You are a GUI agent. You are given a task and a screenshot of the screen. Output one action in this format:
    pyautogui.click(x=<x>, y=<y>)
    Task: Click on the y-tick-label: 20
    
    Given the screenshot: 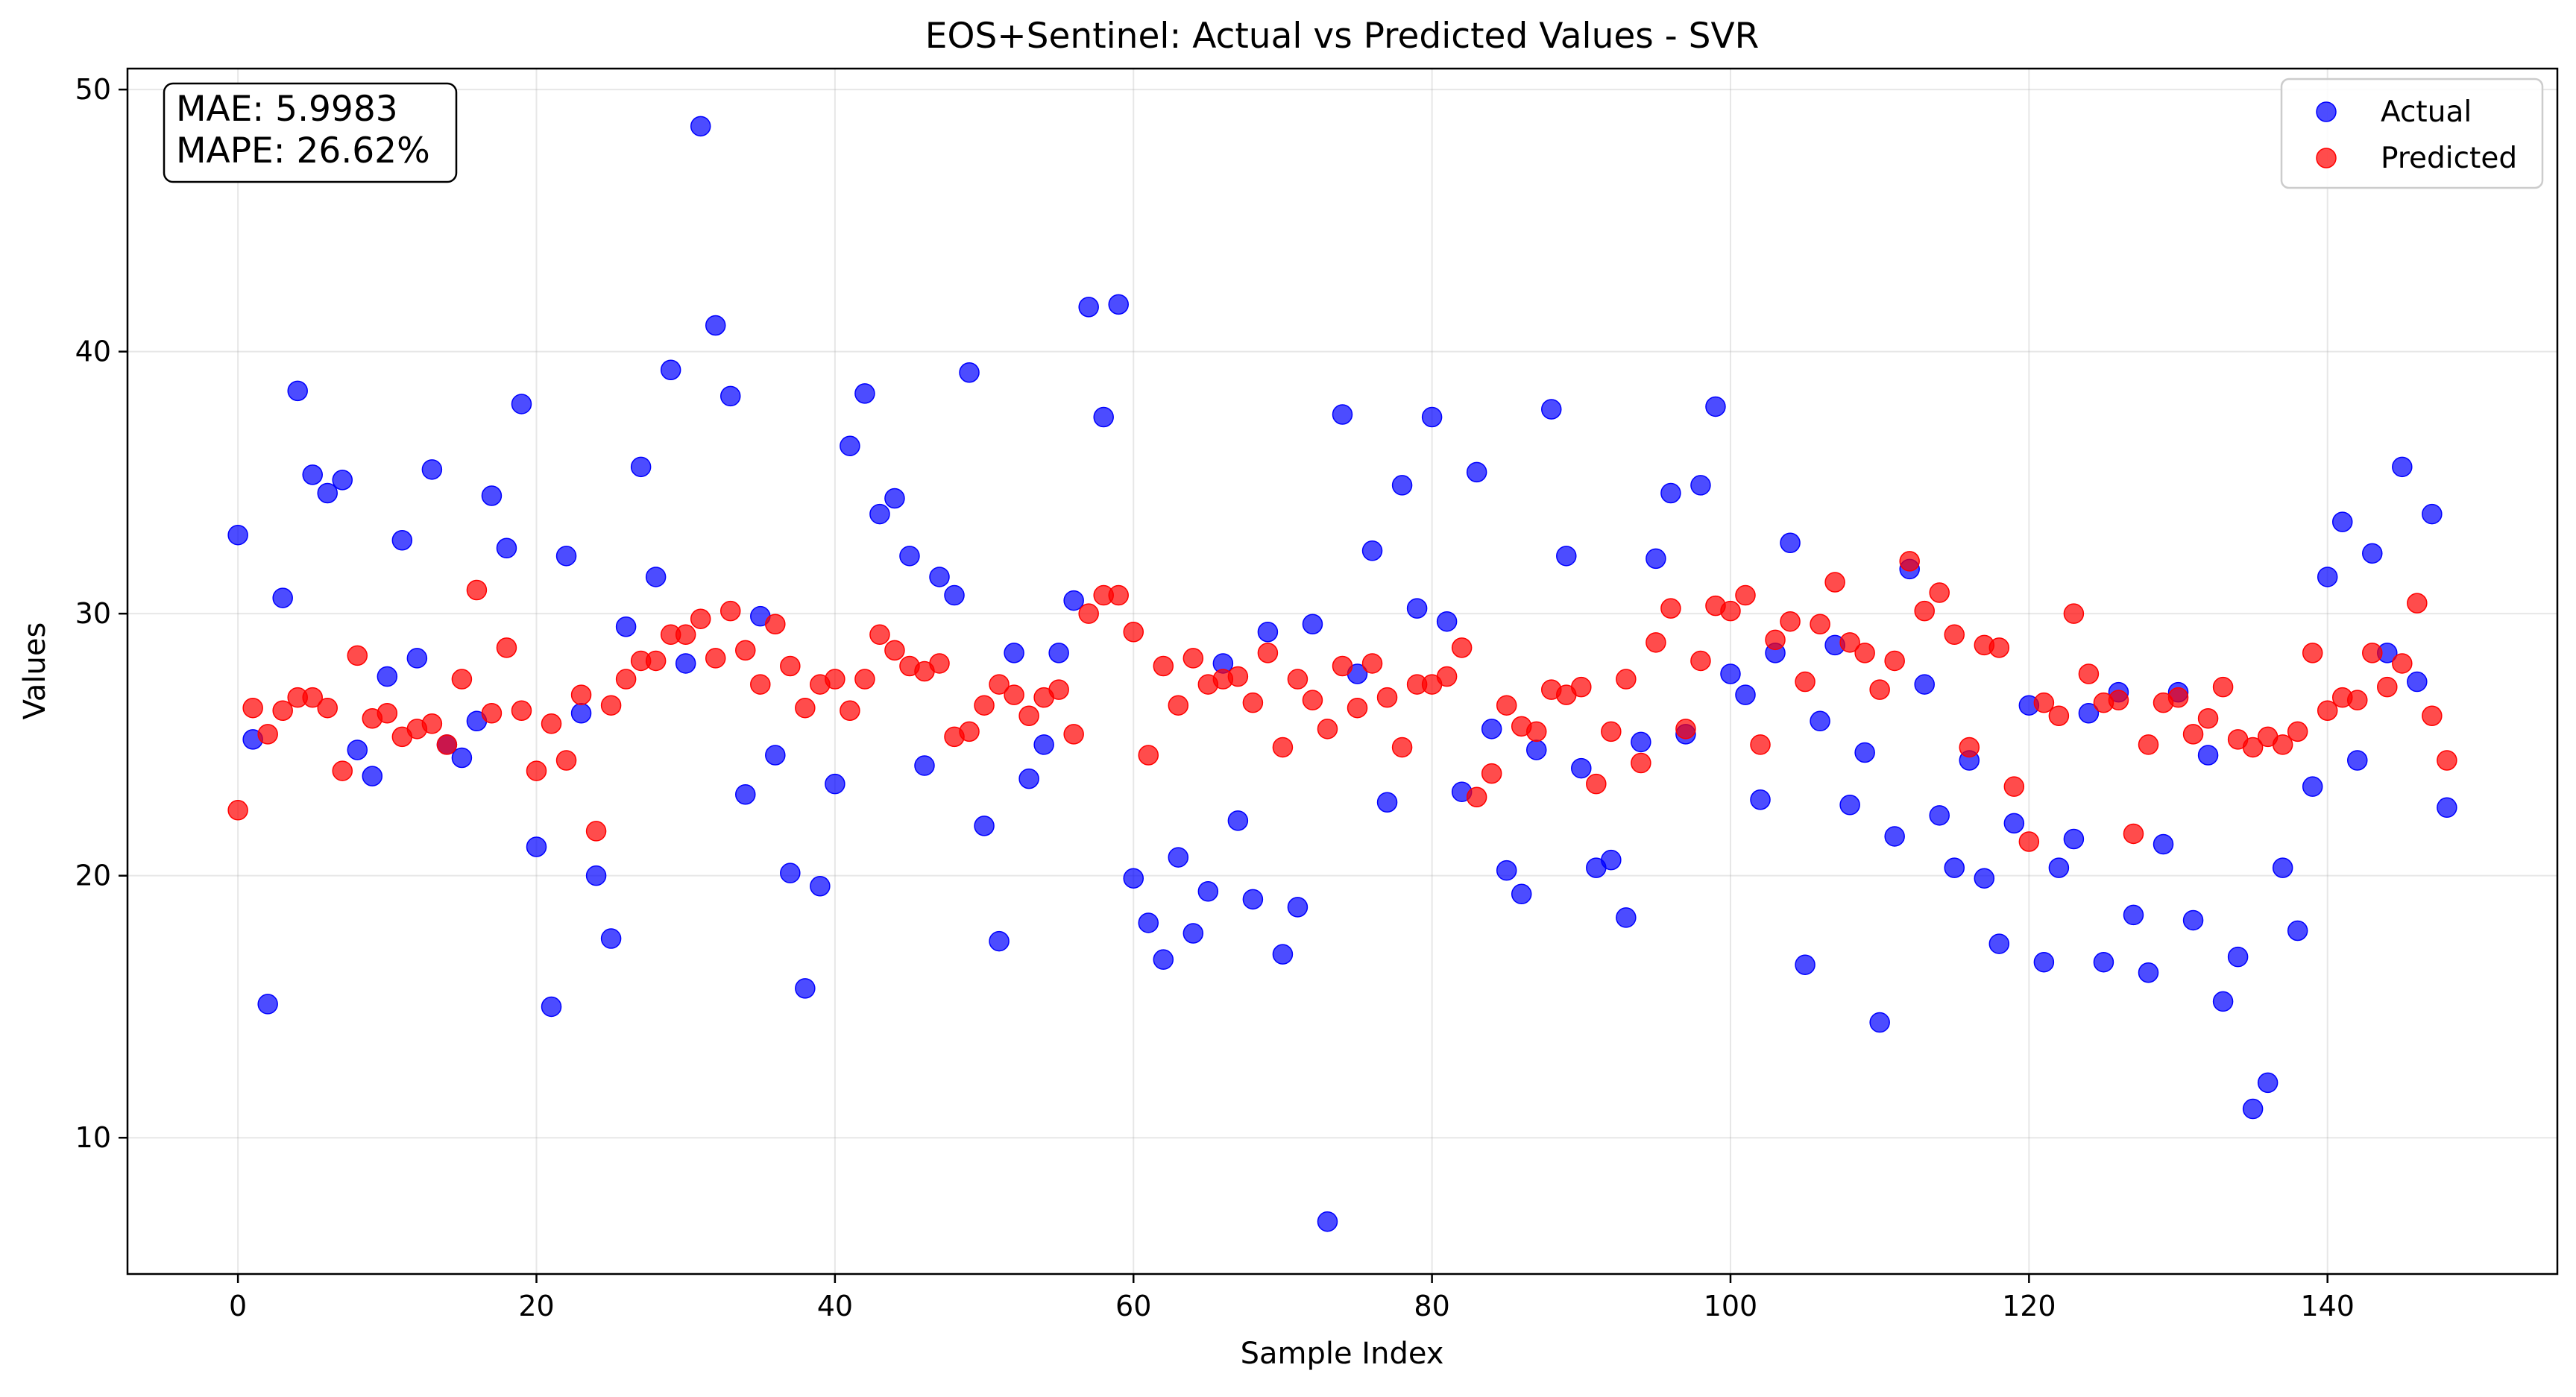 What is the action you would take?
    pyautogui.click(x=93, y=876)
    